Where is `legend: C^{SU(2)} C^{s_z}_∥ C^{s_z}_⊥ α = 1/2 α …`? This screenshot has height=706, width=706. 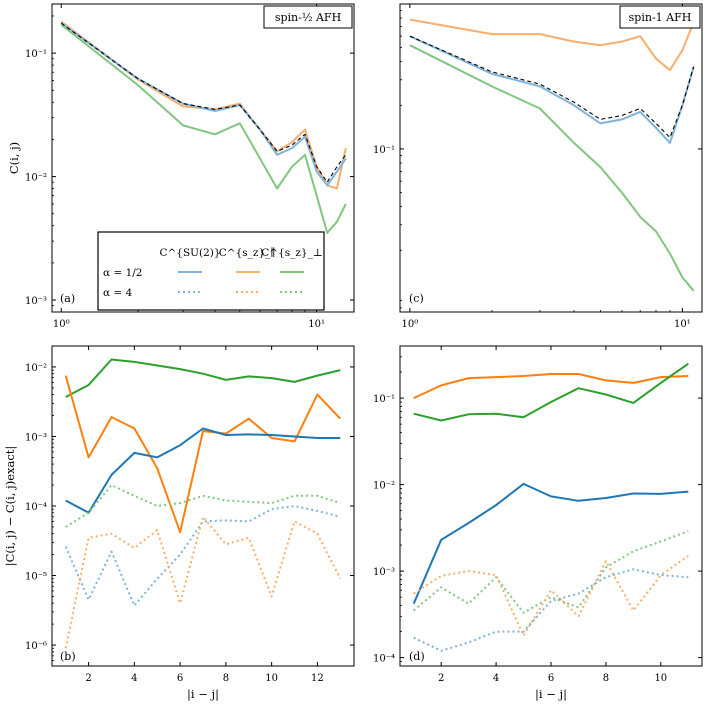 legend: C^{SU(2)} C^{s_z}_∥ C^{s_z}_⊥ α = 1/2 α … is located at coordinates (211, 271).